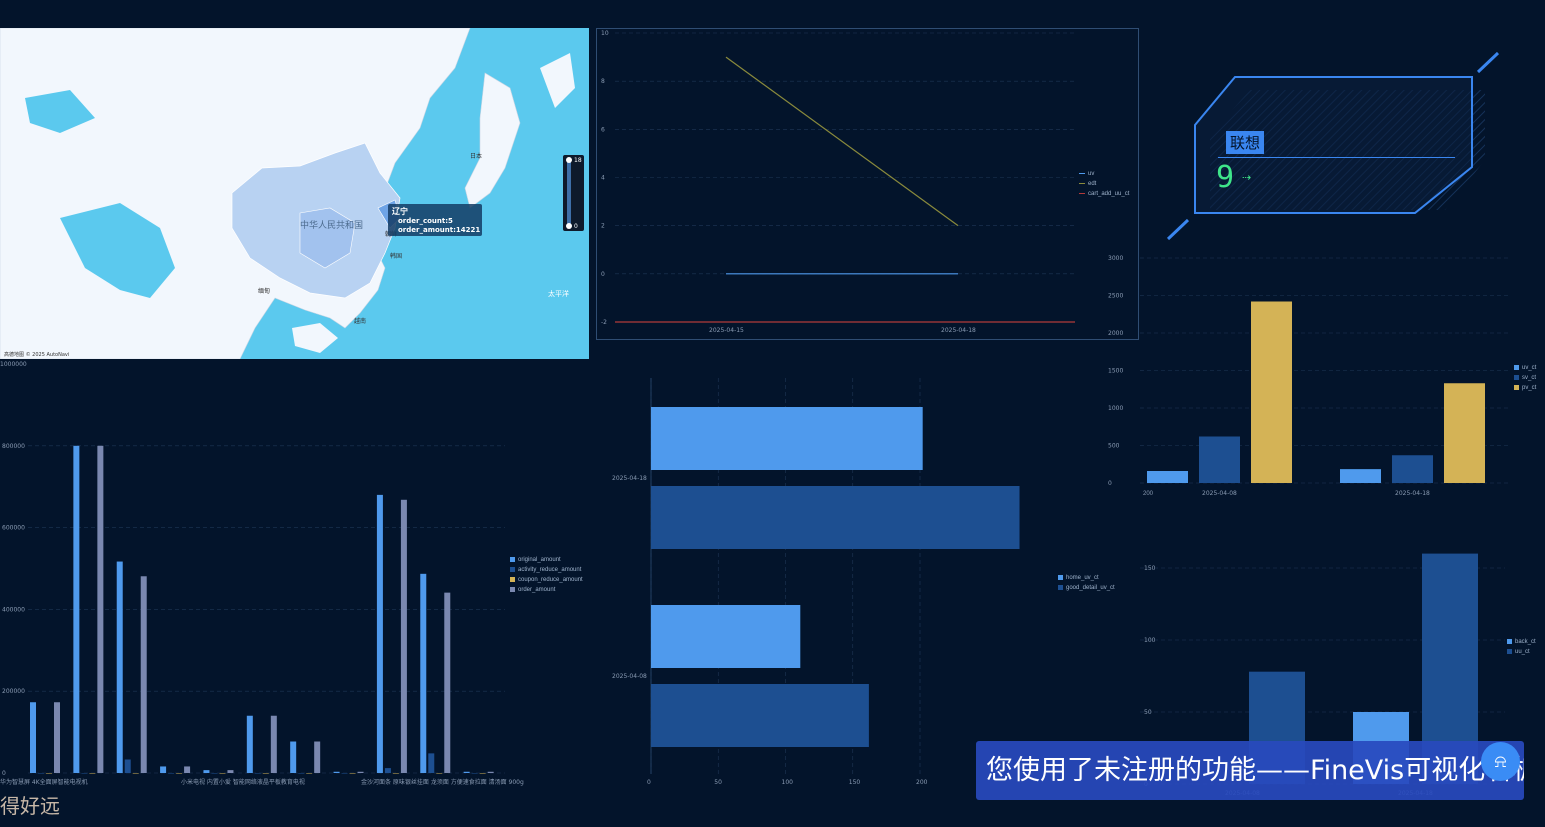 The image size is (1545, 827). What do you see at coordinates (243, 782) in the screenshot?
I see `bar-main-x-label-2: 小米电视 内置小爱 智能网络液晶平板教育电视` at bounding box center [243, 782].